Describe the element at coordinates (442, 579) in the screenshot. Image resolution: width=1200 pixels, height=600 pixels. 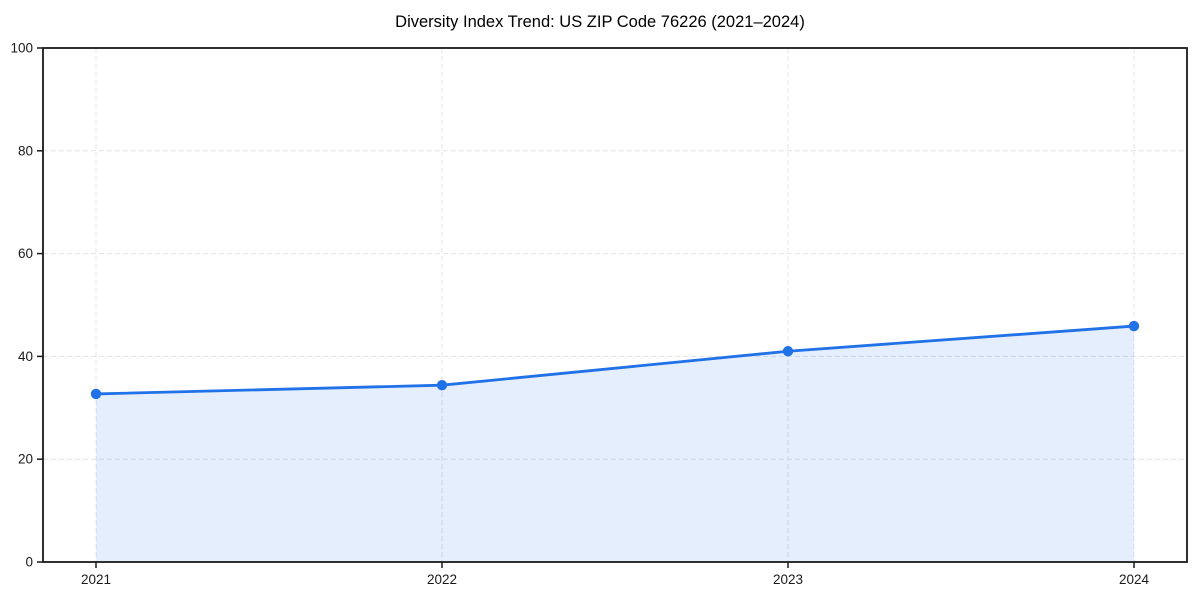
I see `x-tick-label: 2022` at that location.